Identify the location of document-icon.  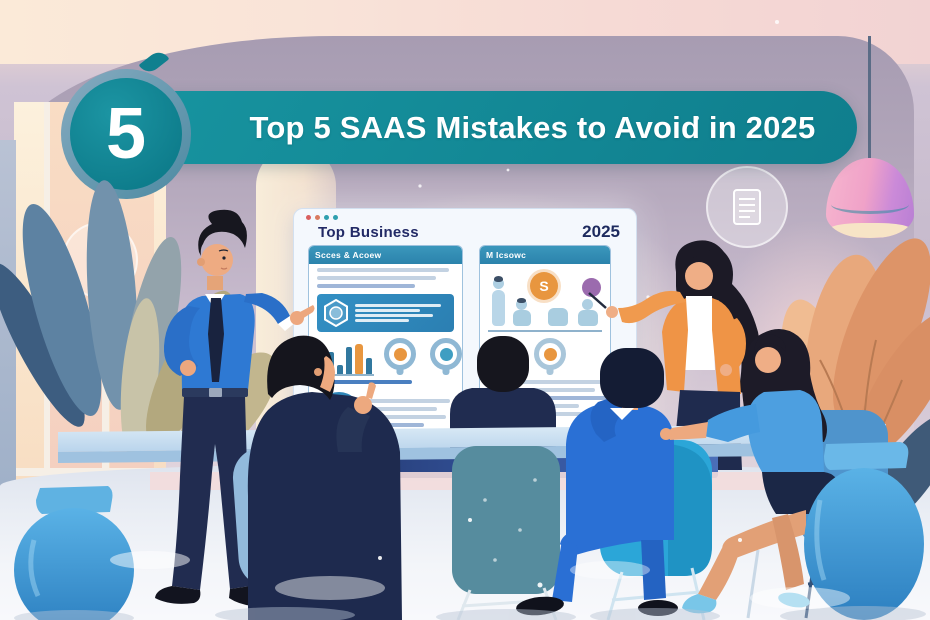
(747, 207).